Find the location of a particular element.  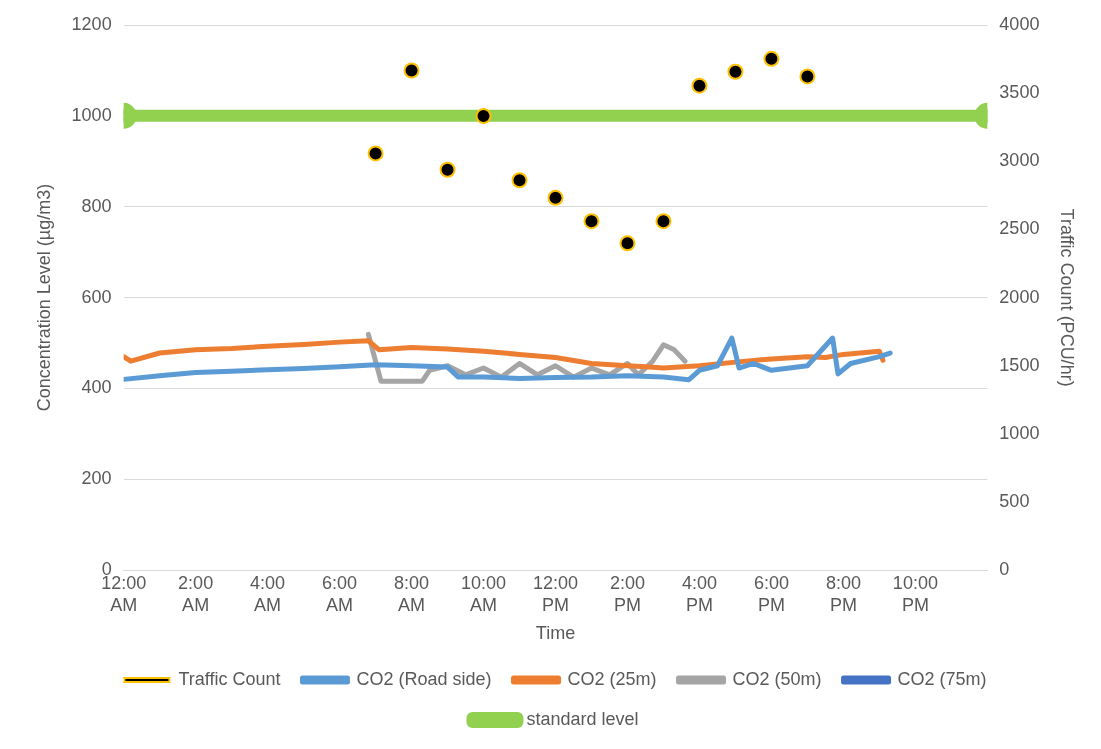

x-tick-label: 12:00 PM is located at coordinates (555, 593).